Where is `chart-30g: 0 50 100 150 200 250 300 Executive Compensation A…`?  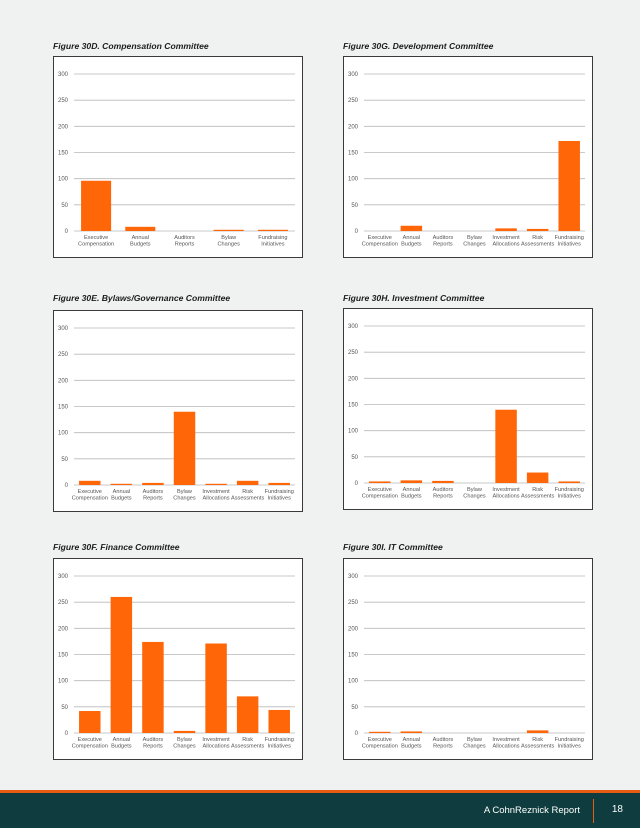 chart-30g: 0 50 100 150 200 250 300 Executive Compensation A… is located at coordinates (468, 157).